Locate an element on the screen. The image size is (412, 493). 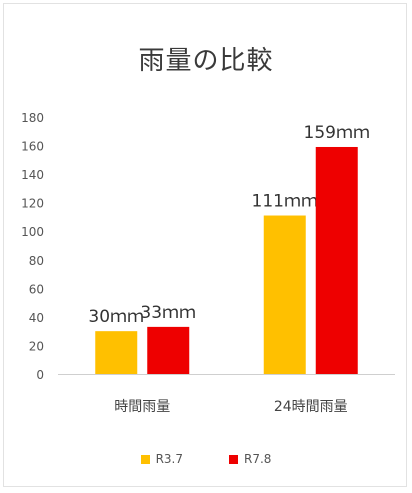
y-tick-label-4: 80 is located at coordinates (36, 261).